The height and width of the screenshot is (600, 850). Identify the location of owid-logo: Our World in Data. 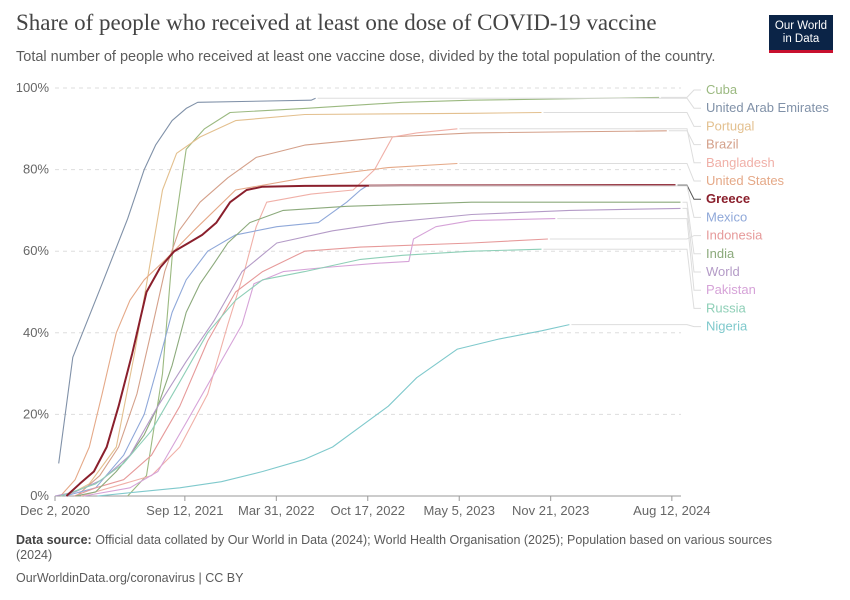
(801, 34).